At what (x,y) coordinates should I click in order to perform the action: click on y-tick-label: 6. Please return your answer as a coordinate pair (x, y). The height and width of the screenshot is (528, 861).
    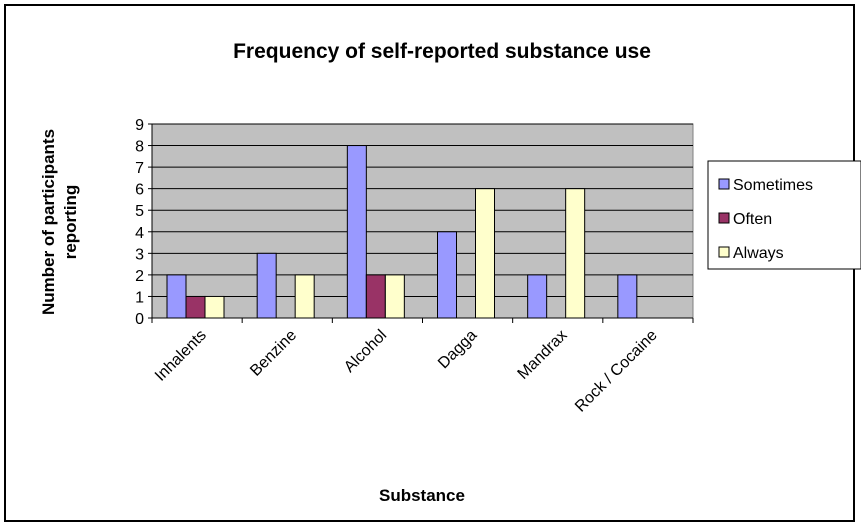
    Looking at the image, I should click on (139, 190).